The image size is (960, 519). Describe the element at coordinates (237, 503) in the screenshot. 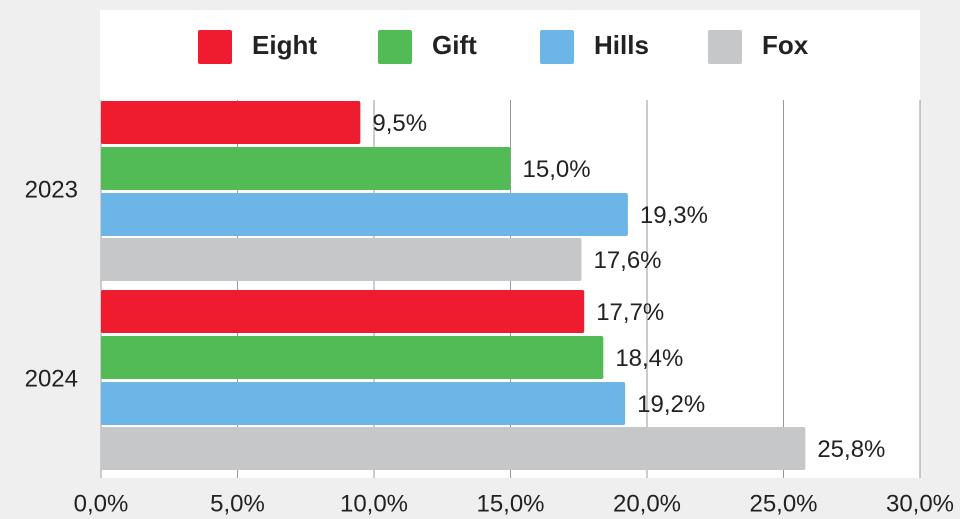

I see `x-tick-label: 5,0%` at that location.